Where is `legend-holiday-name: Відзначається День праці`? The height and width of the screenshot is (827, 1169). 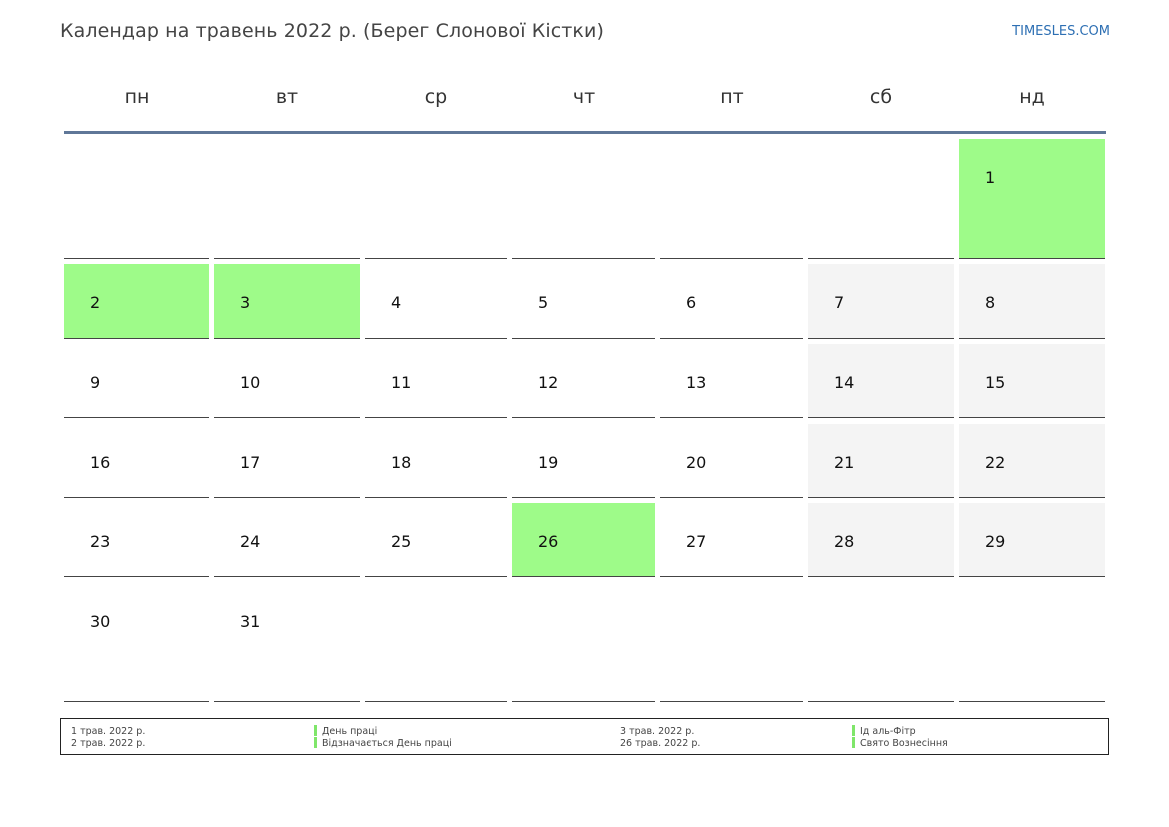 legend-holiday-name: Відзначається День праці is located at coordinates (387, 743).